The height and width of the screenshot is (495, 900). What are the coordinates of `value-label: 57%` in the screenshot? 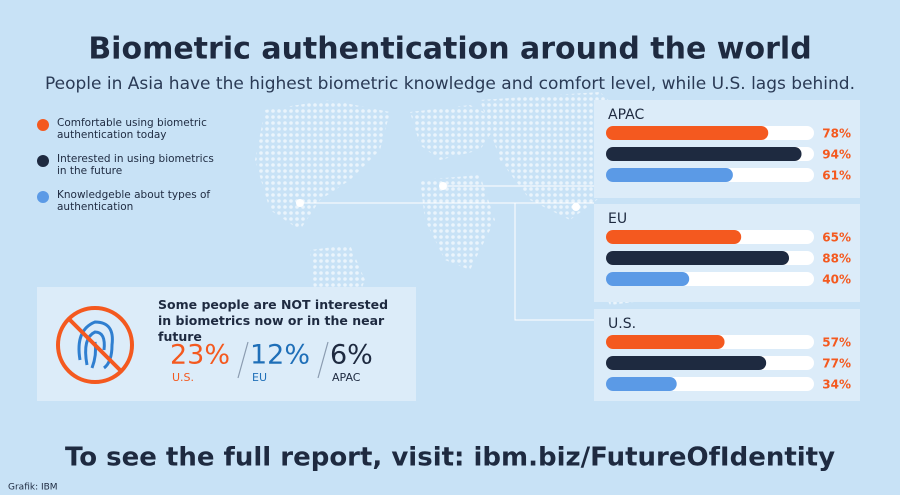 It's located at (836, 343).